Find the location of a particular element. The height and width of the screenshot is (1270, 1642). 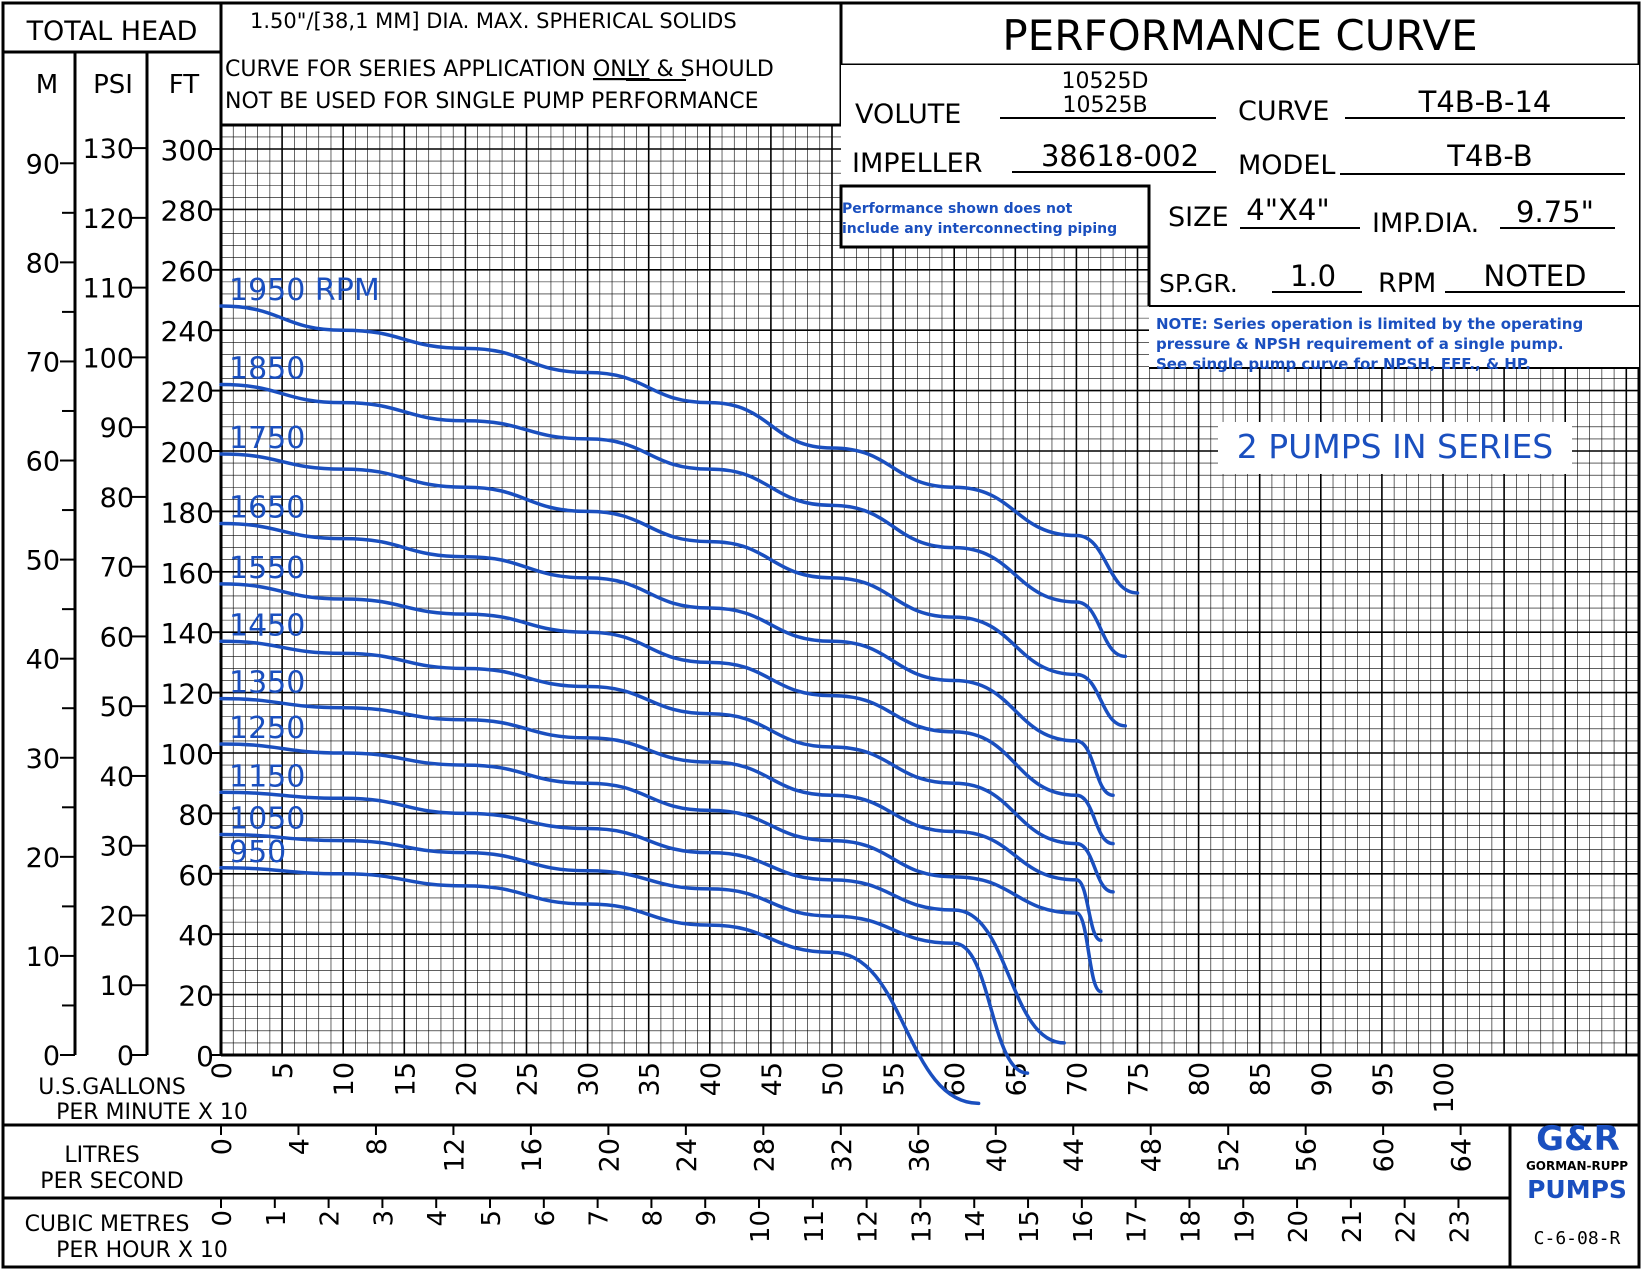

lps-tick-label: 32 is located at coordinates (842, 1155).